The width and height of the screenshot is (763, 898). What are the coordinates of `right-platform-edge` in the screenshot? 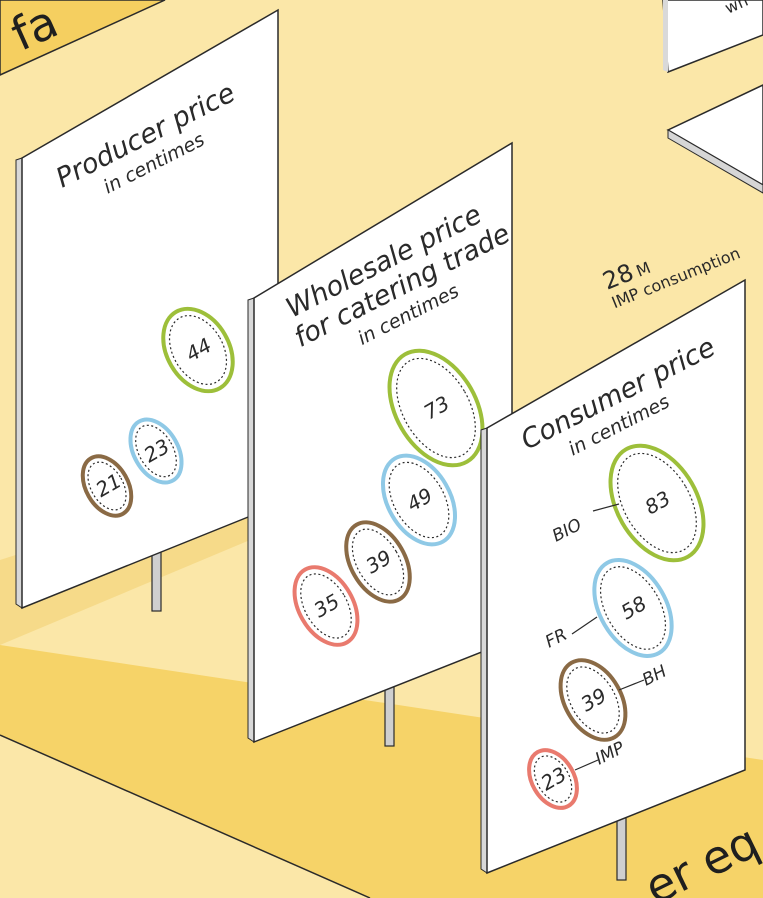 It's located at (715, 161).